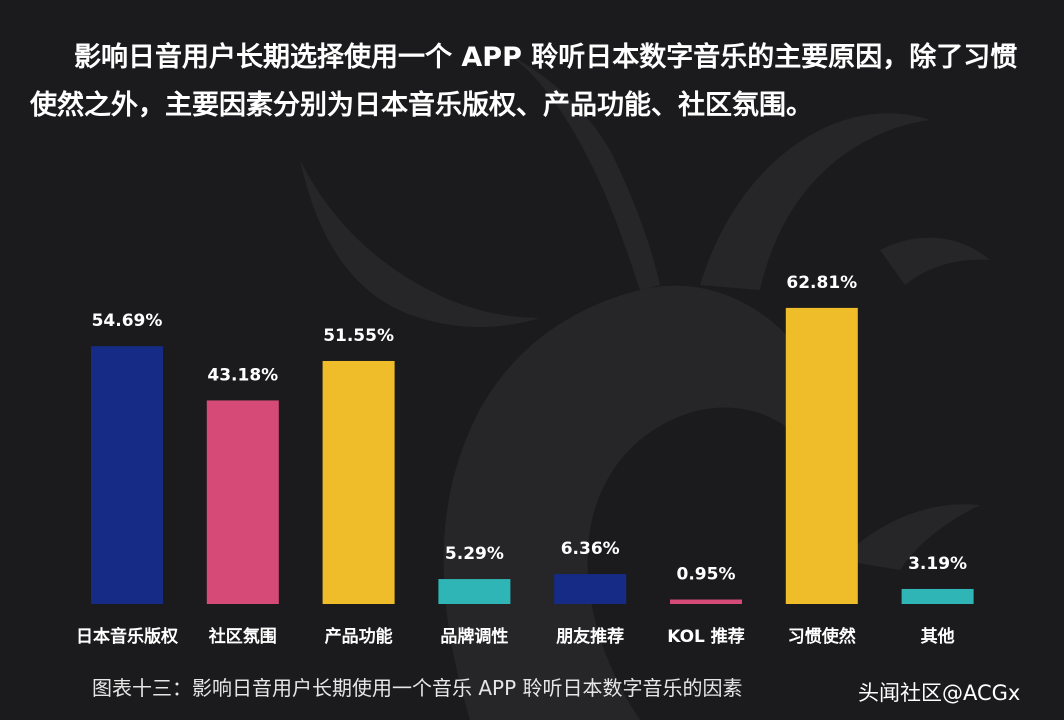 This screenshot has height=720, width=1064. I want to click on value-label-8: 3.19%, so click(937, 564).